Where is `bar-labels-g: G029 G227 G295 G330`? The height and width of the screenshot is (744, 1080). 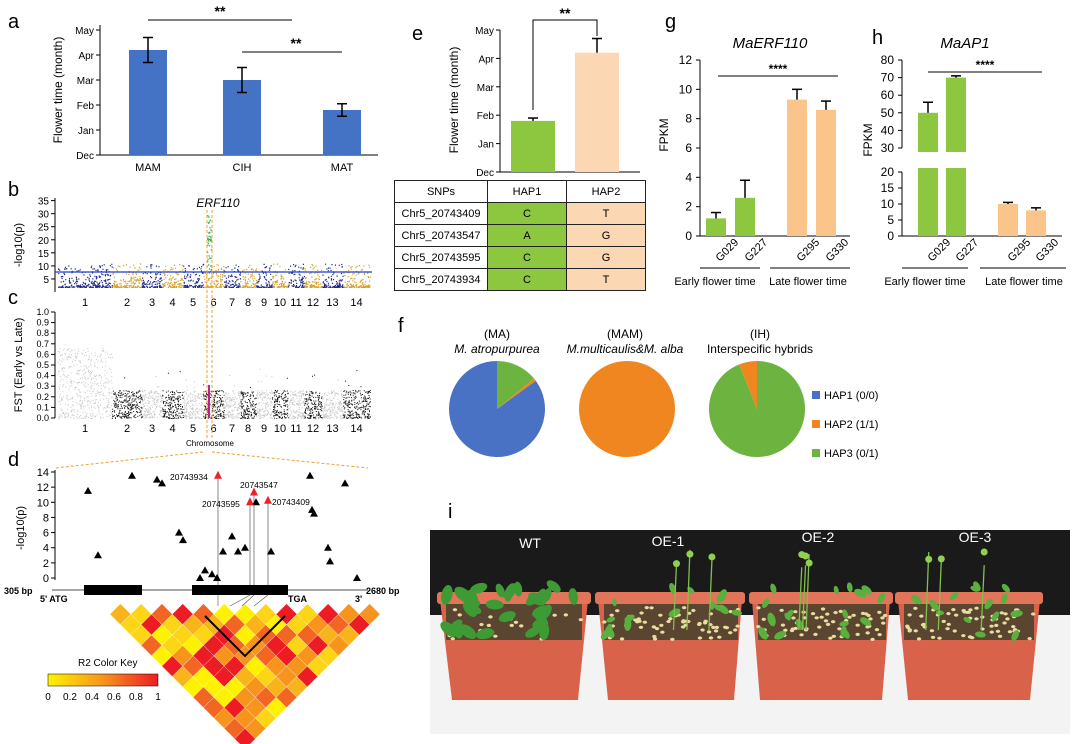 bar-labels-g: G029 G227 G295 G330 is located at coordinates (783, 251).